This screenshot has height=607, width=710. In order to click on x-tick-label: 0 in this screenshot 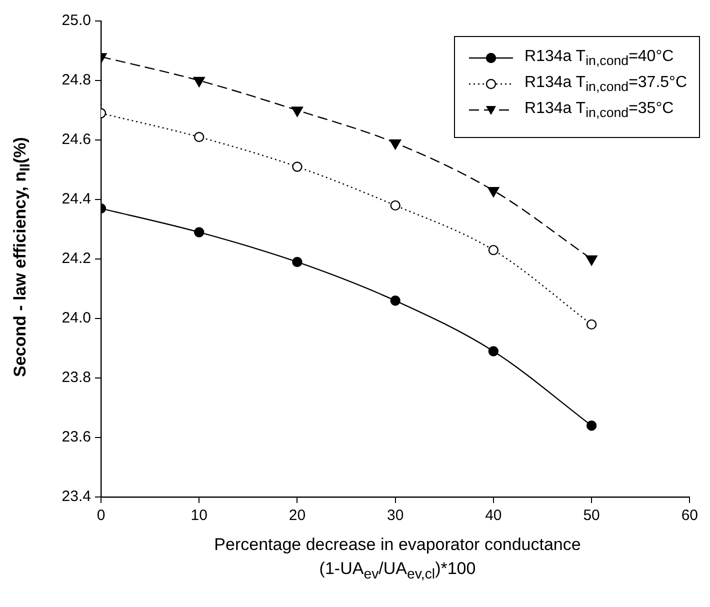, I will do `click(101, 515)`.